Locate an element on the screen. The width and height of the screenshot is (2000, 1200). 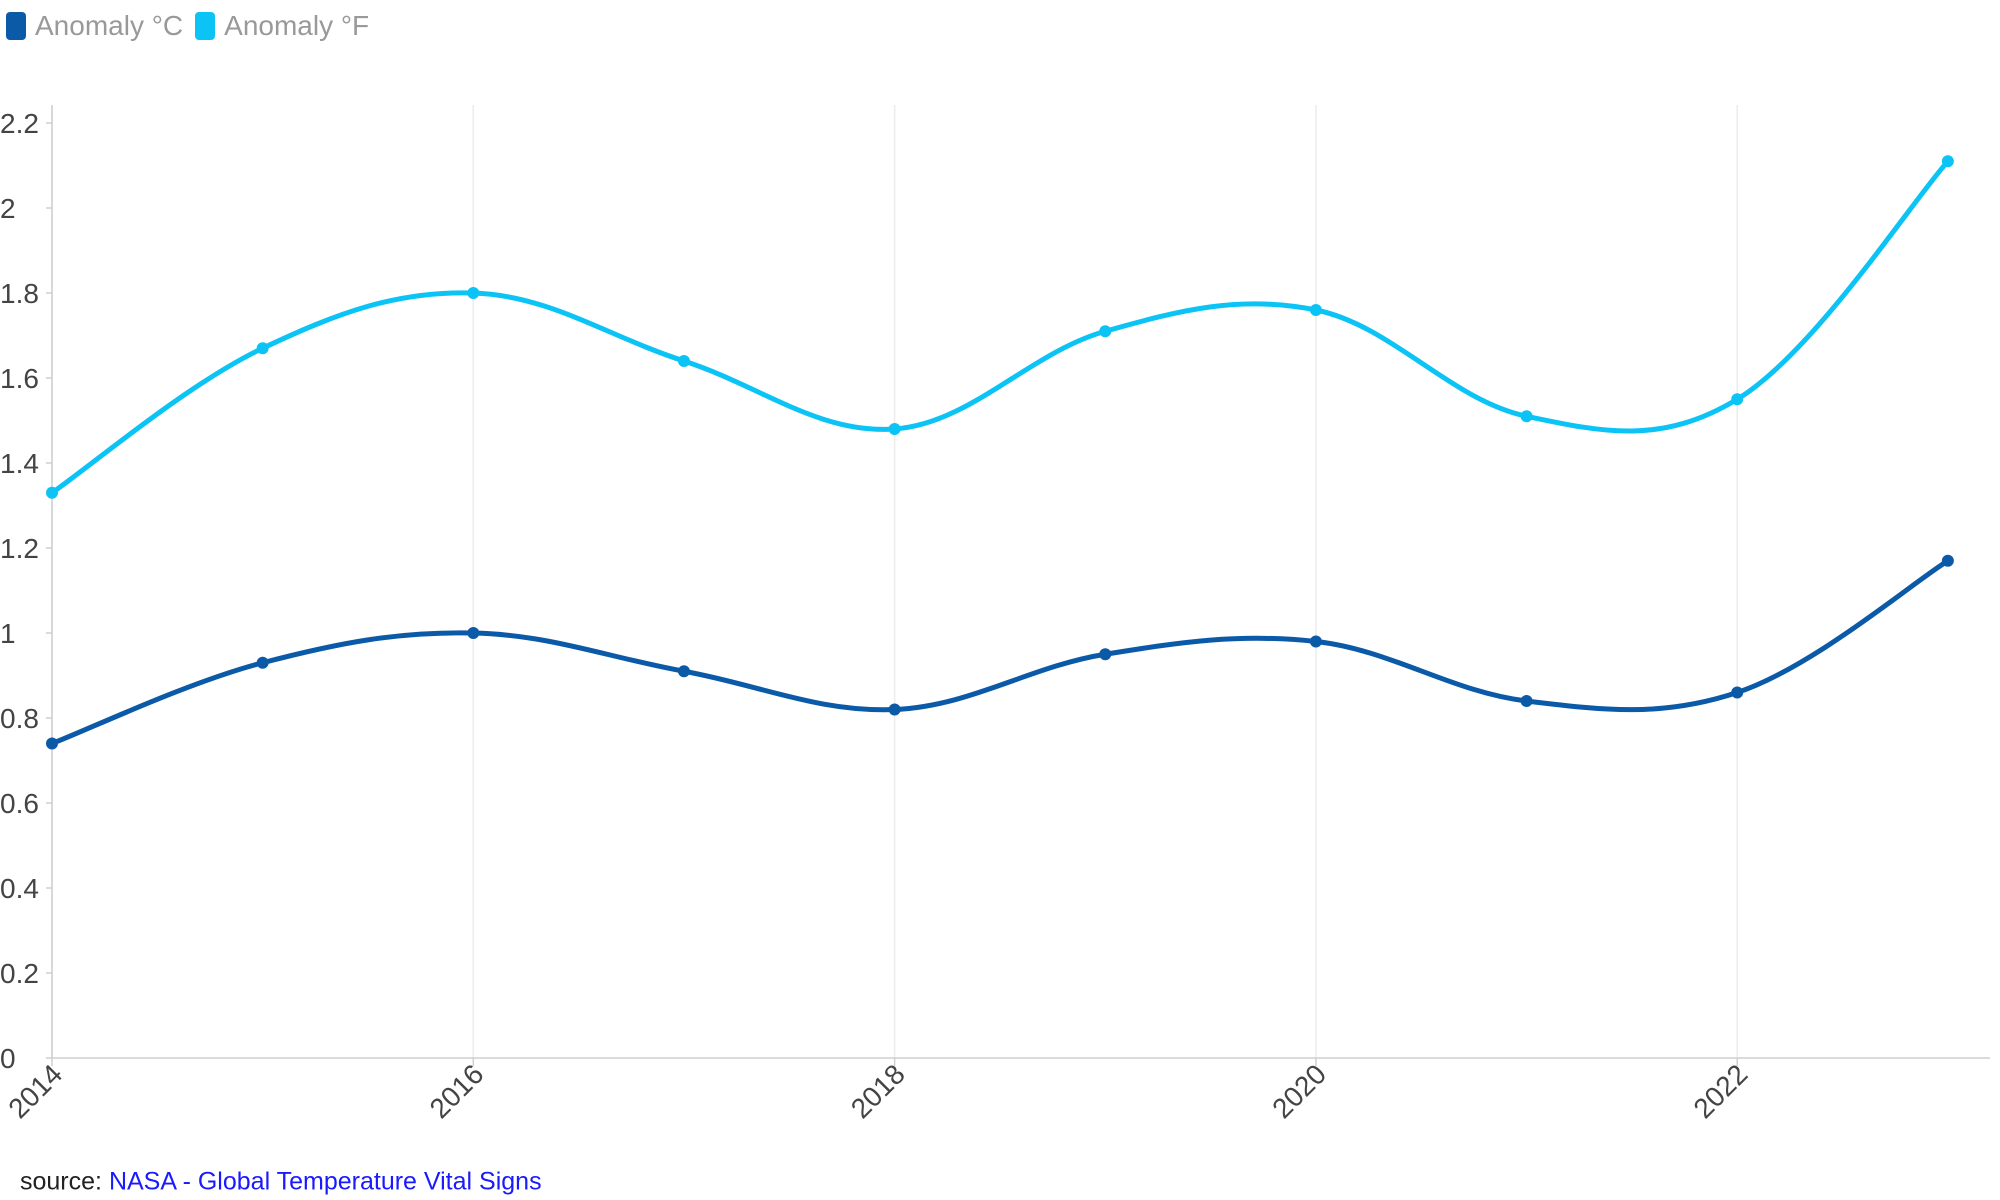
legend-swatch-fahrenheit is located at coordinates (205, 26).